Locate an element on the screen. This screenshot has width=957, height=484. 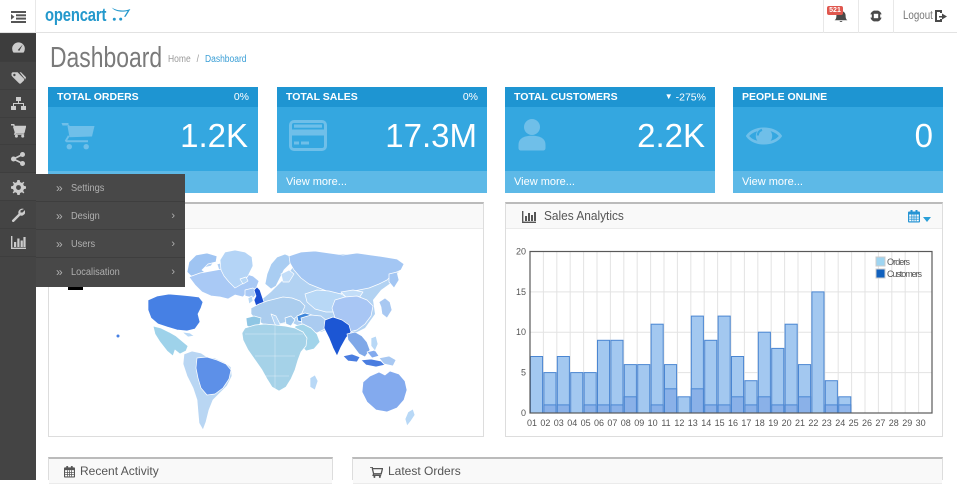
svg-text: 17 is located at coordinates (746, 423).